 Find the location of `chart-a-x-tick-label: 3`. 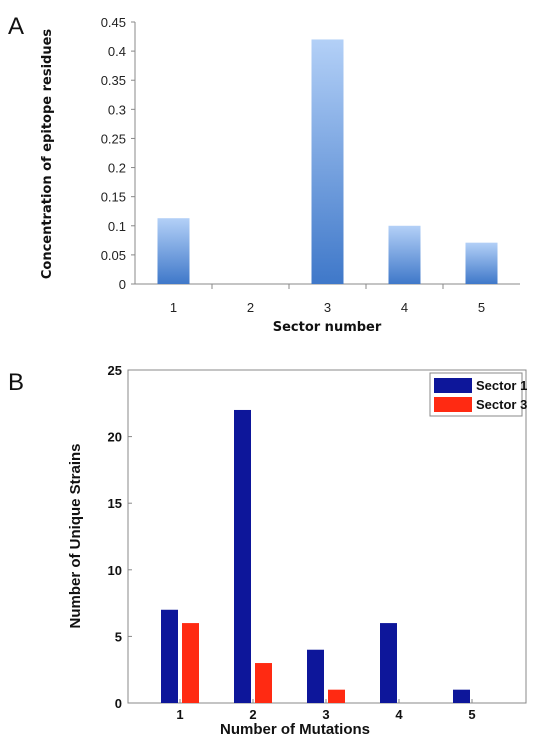

chart-a-x-tick-label: 3 is located at coordinates (327, 307).